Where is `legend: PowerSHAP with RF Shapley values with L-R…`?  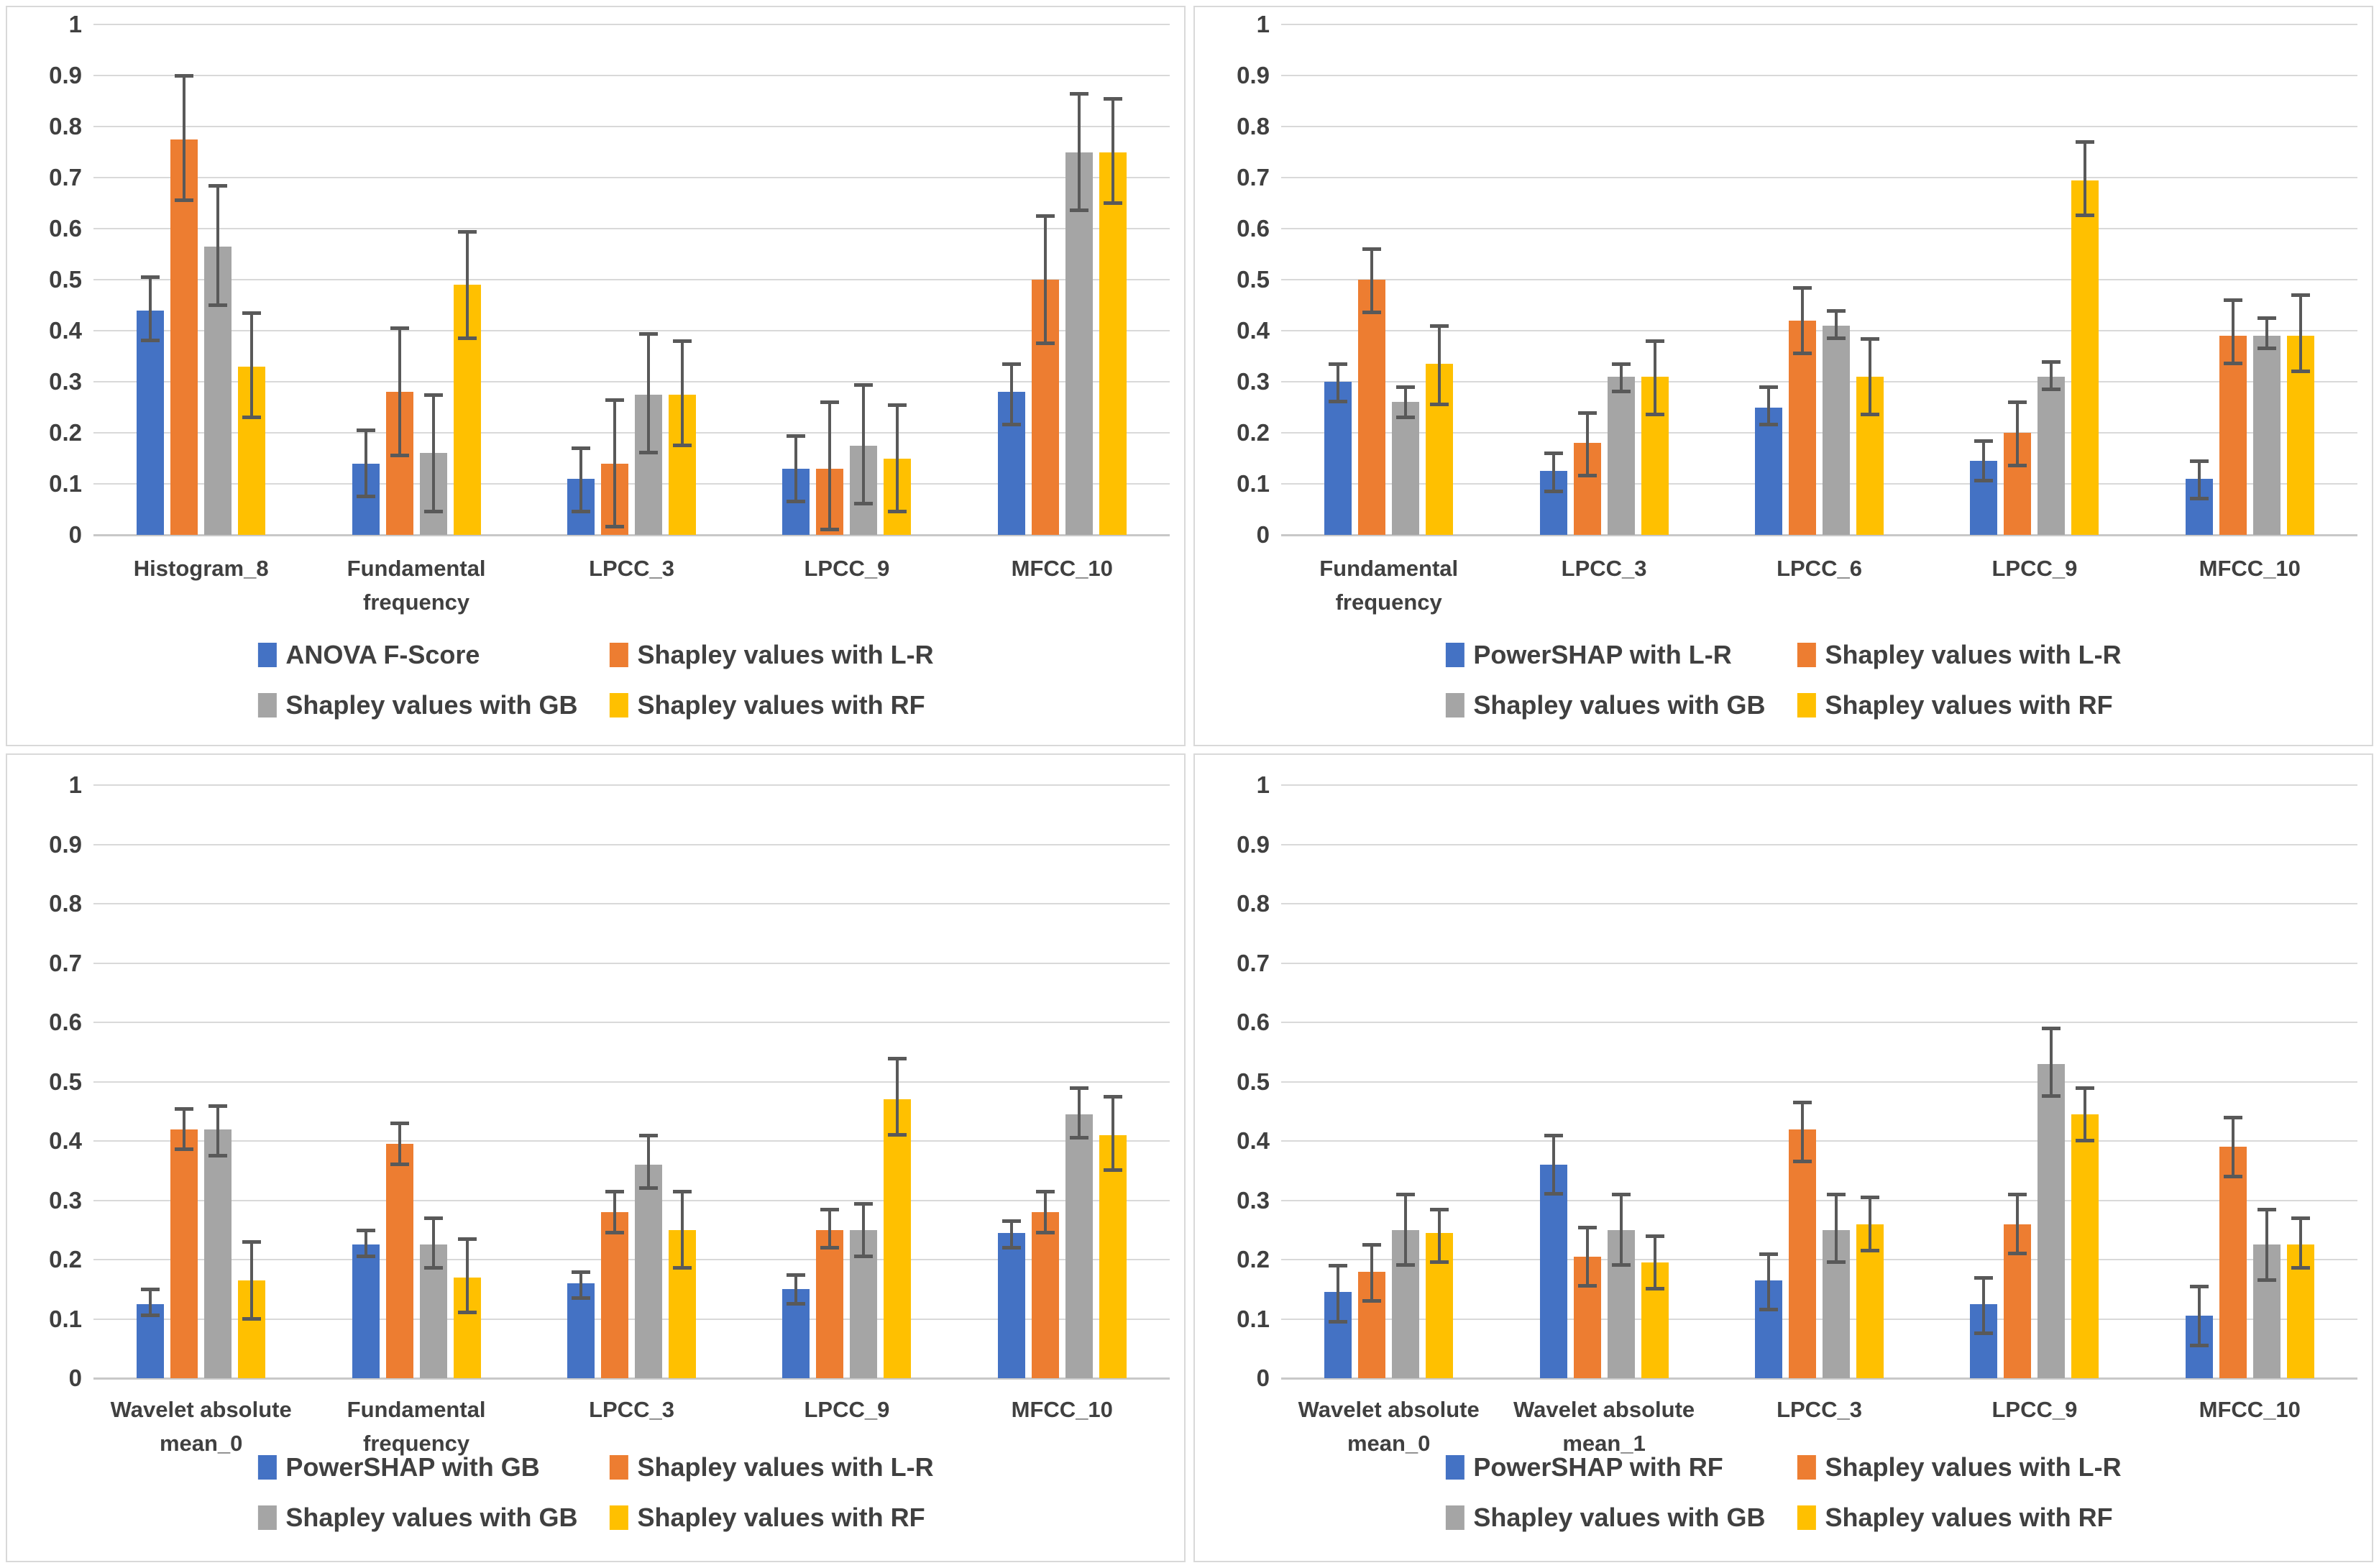 legend: PowerSHAP with RF Shapley values with L-R… is located at coordinates (1783, 1492).